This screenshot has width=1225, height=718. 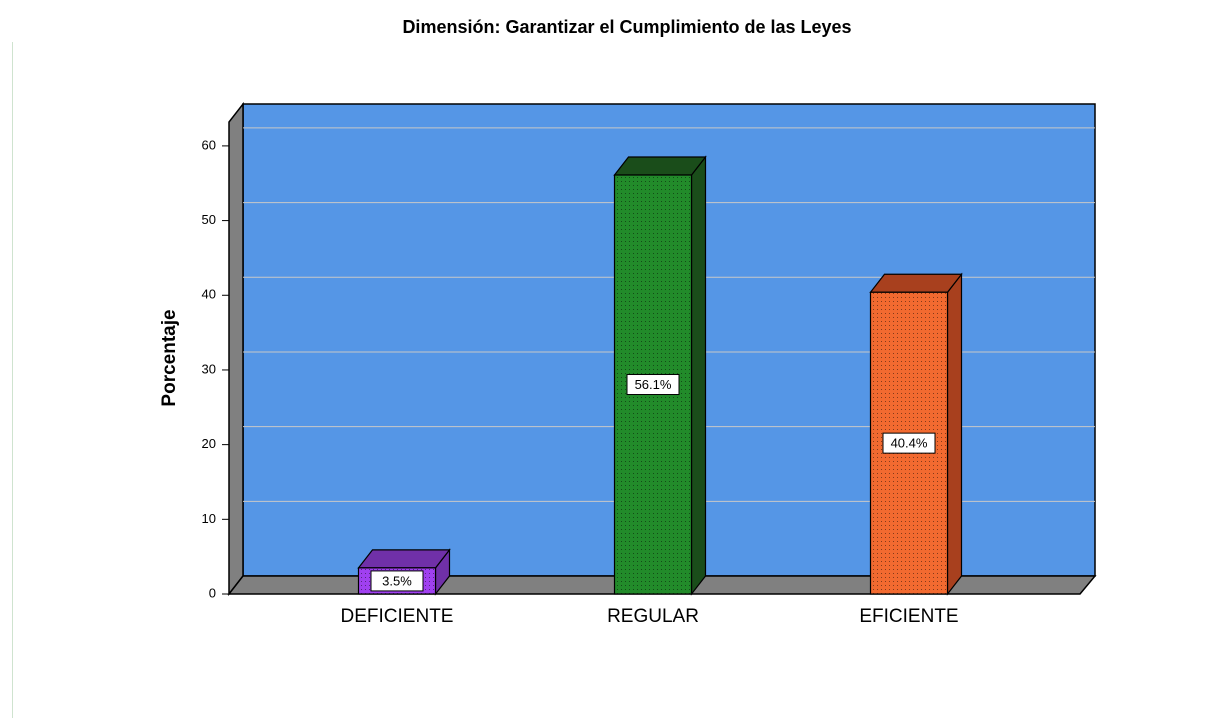 What do you see at coordinates (209, 518) in the screenshot?
I see `y-tick-label: 10` at bounding box center [209, 518].